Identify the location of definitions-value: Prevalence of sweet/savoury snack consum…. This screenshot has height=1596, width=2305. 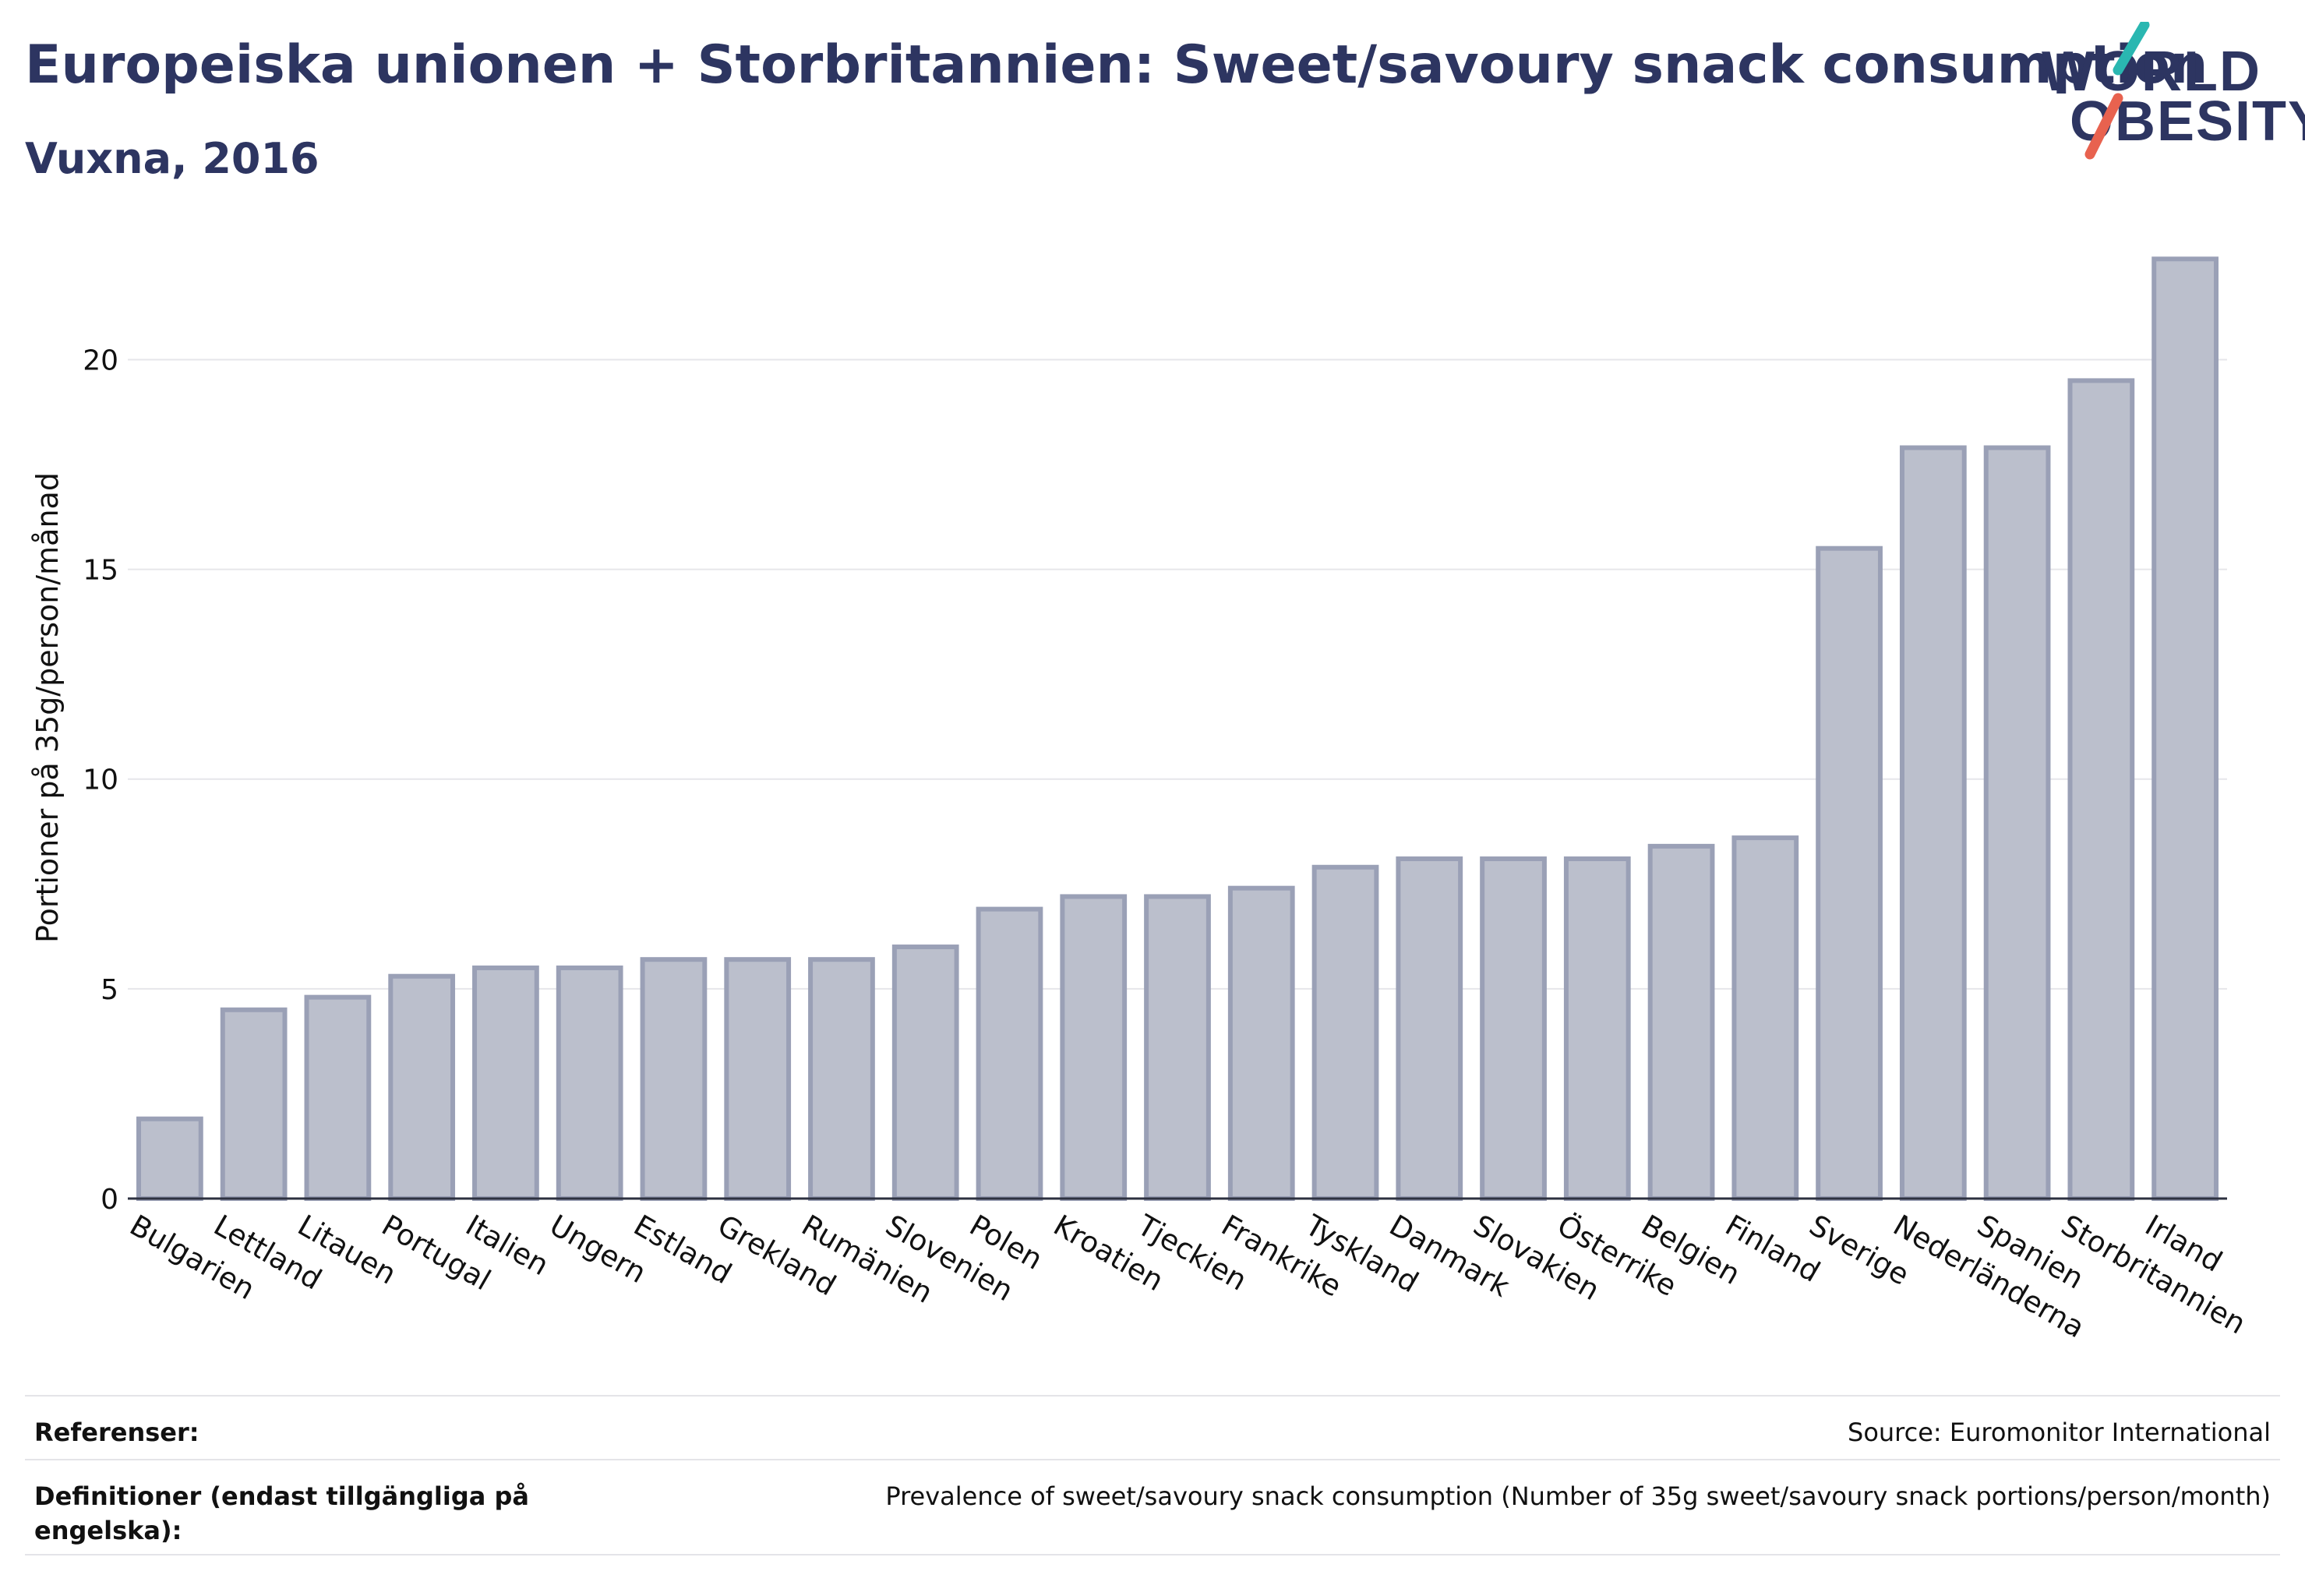
(1578, 1496).